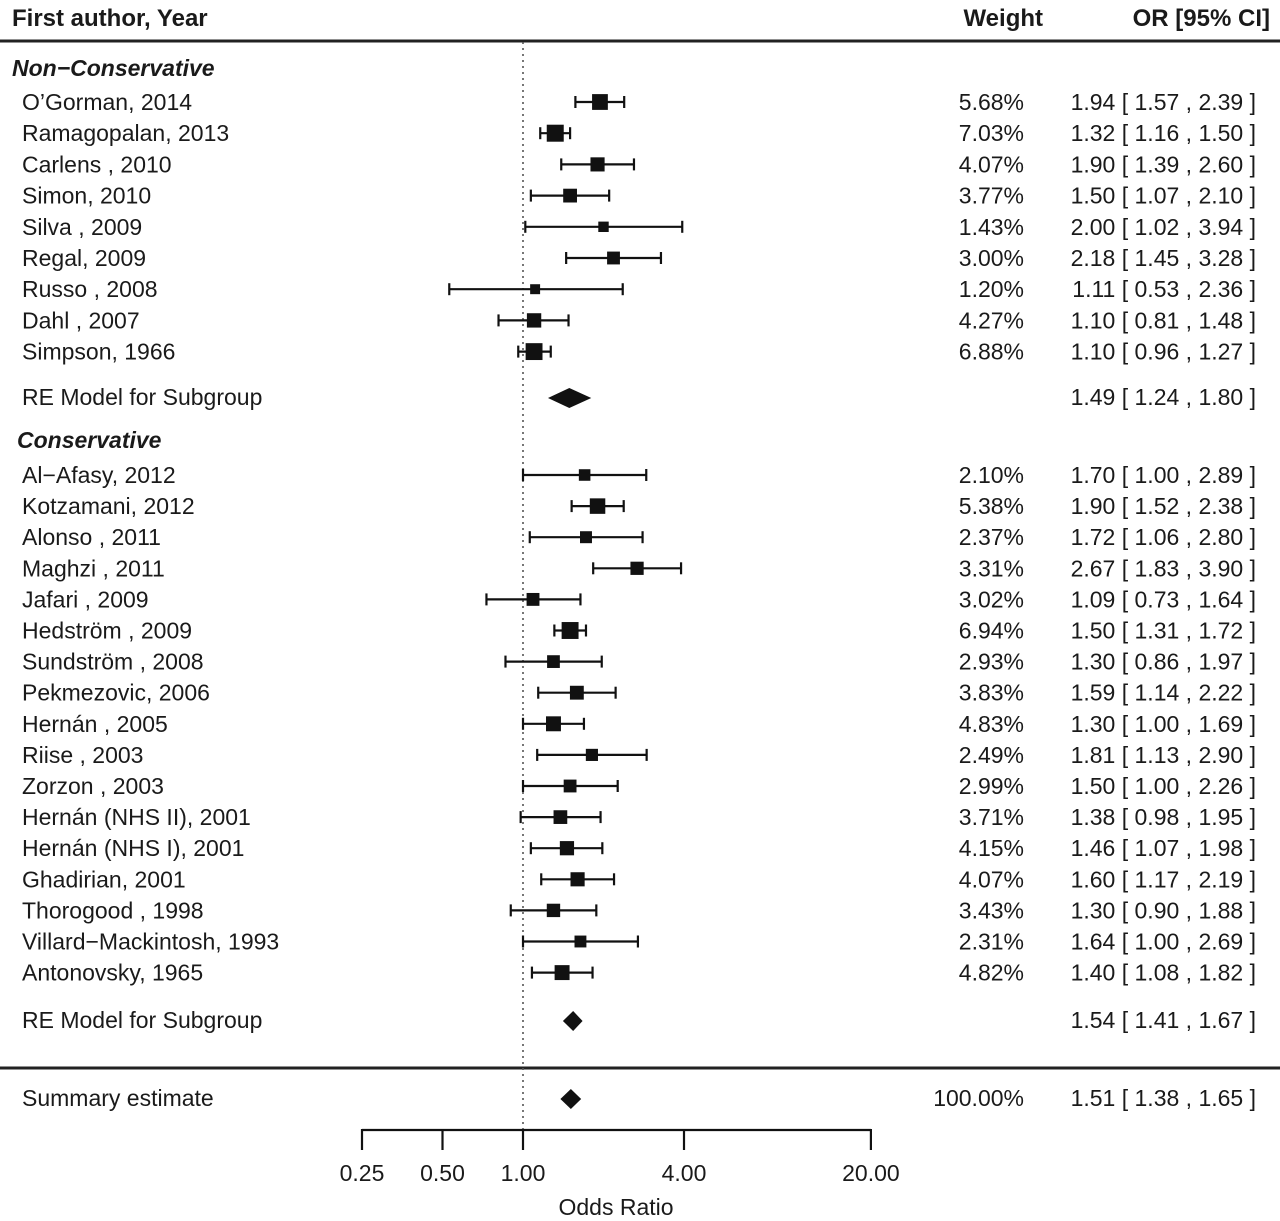 The width and height of the screenshot is (1280, 1221). Describe the element at coordinates (86, 196) in the screenshot. I see `study-label: Simon, 2010` at that location.